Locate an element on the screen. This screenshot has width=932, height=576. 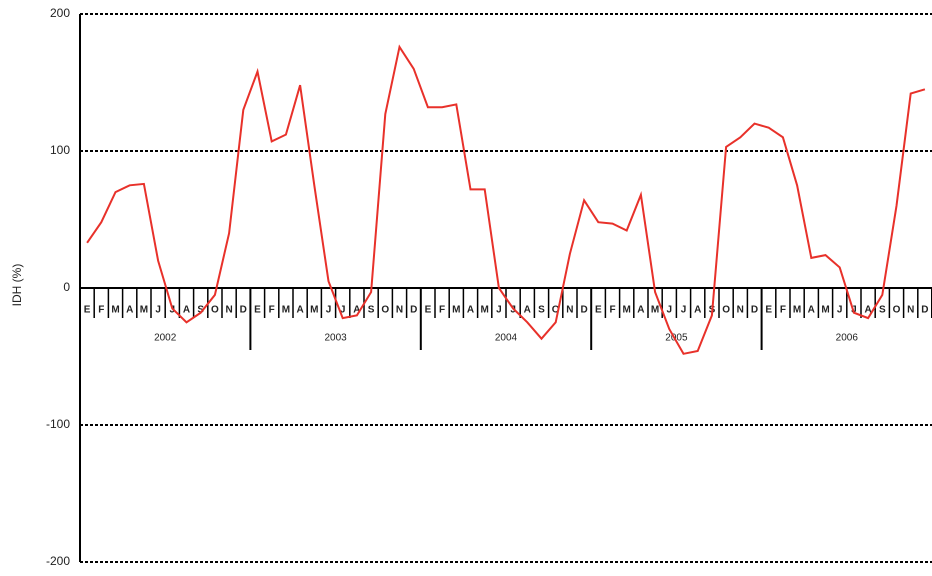
y-axis-label: IDH (%) is located at coordinates (17, 285).